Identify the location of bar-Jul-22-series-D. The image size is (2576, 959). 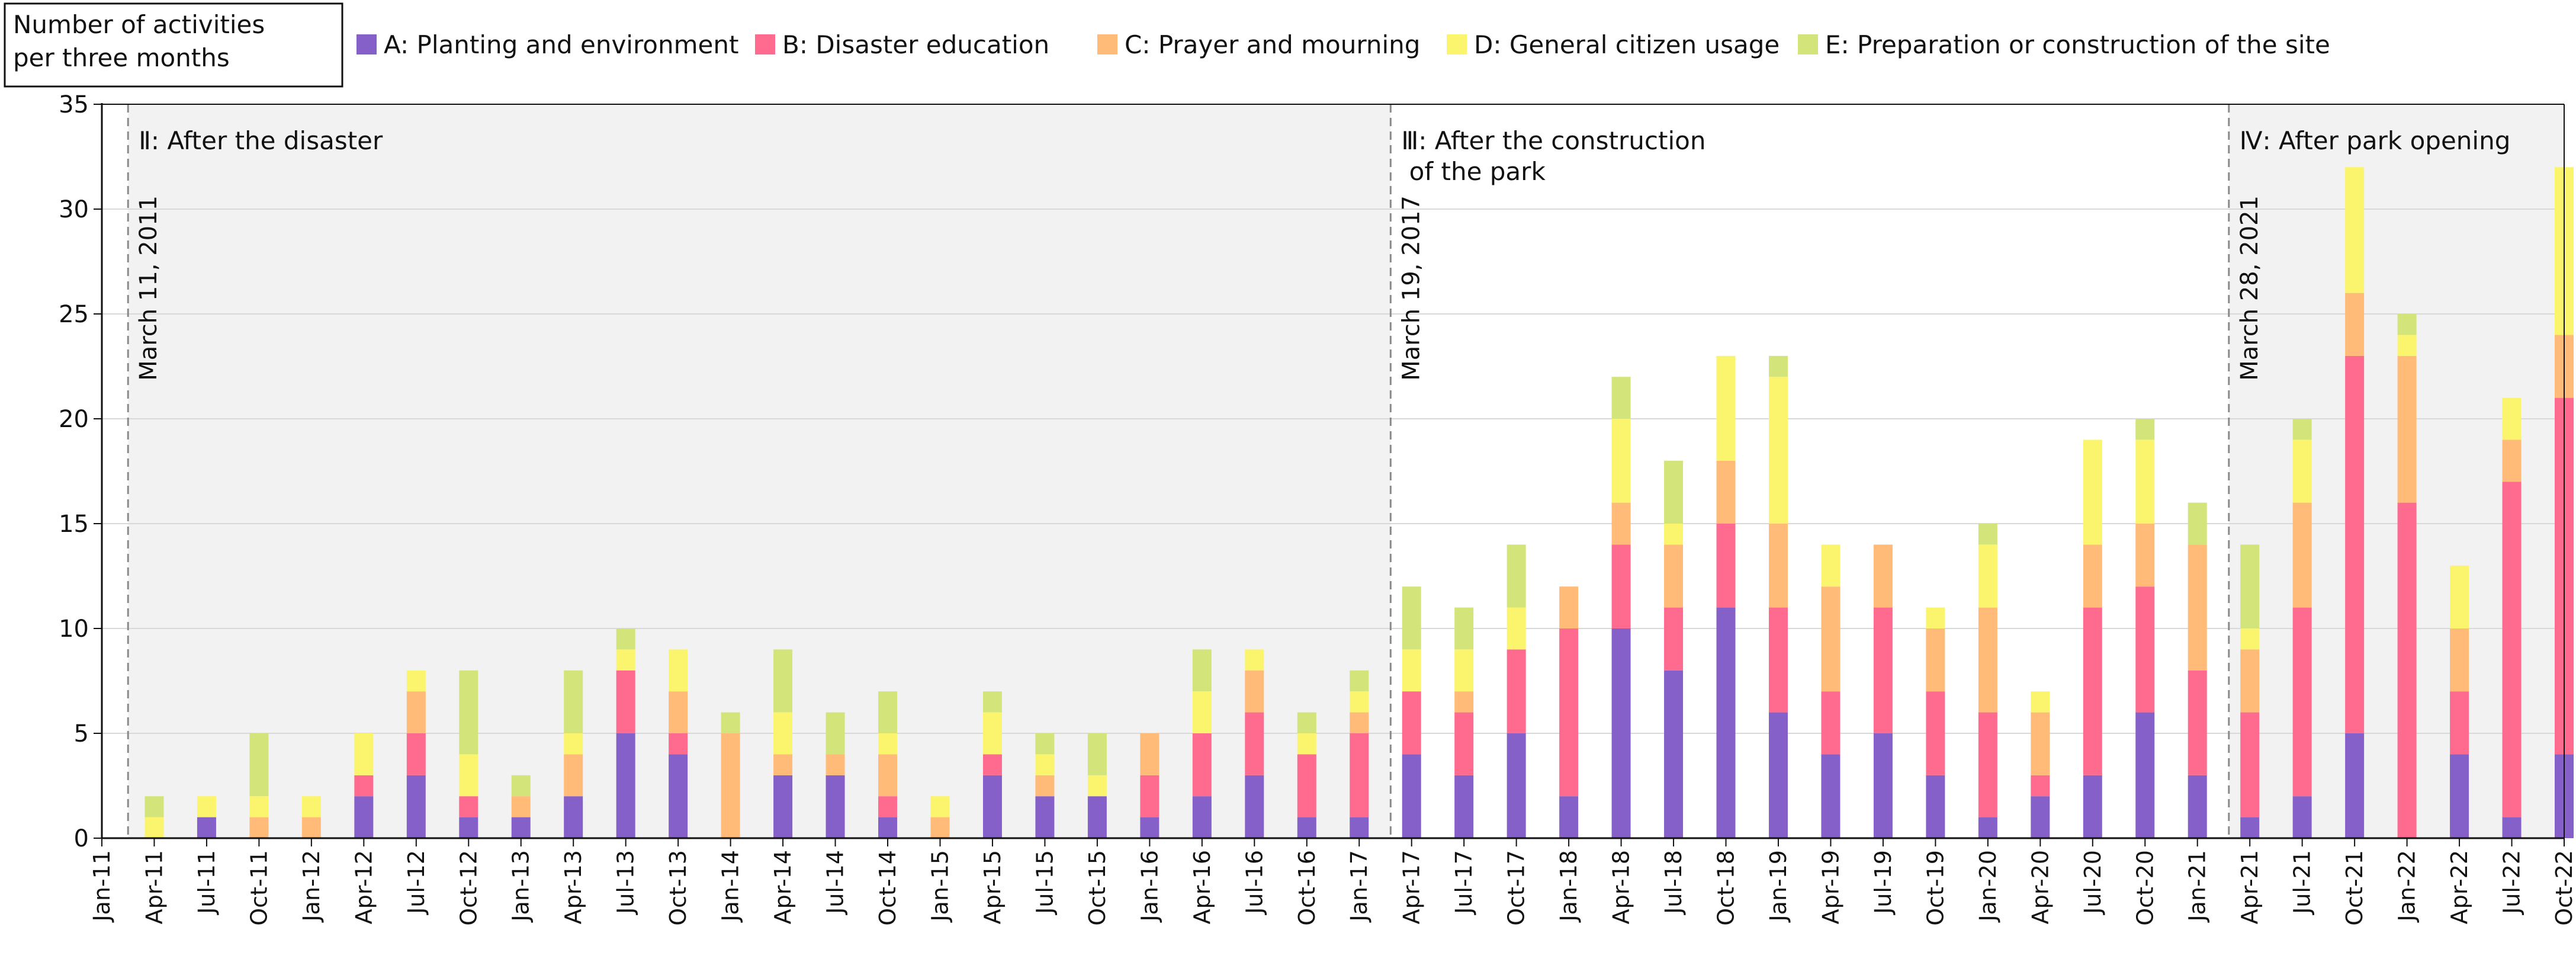
(2512, 418).